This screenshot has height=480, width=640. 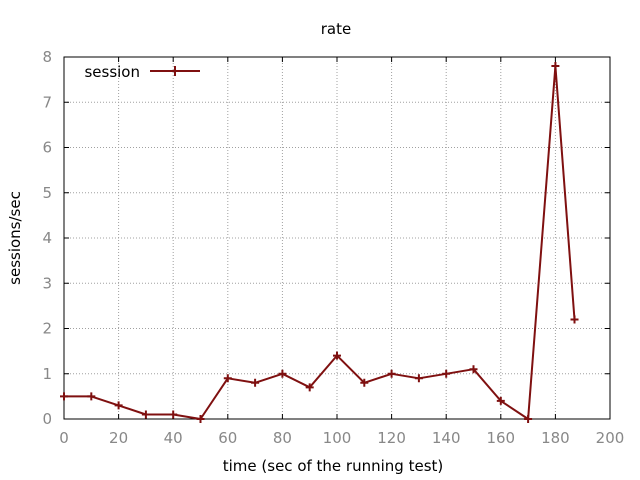 What do you see at coordinates (391, 438) in the screenshot?
I see `x-tick-label: 120` at bounding box center [391, 438].